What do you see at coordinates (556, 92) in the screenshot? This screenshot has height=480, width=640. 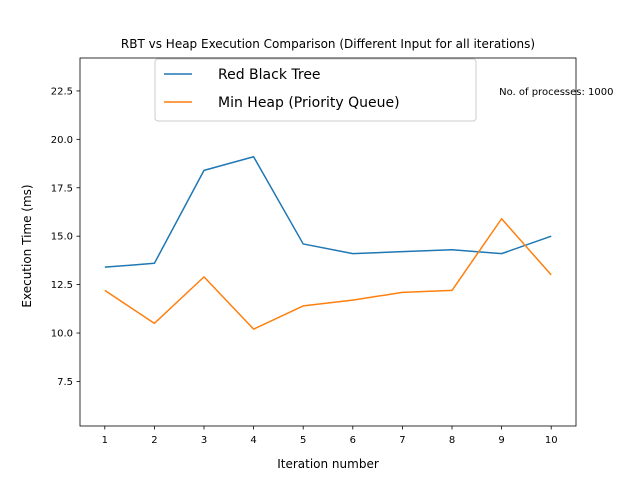 I see `annotation-label: No. of processes: 1000` at bounding box center [556, 92].